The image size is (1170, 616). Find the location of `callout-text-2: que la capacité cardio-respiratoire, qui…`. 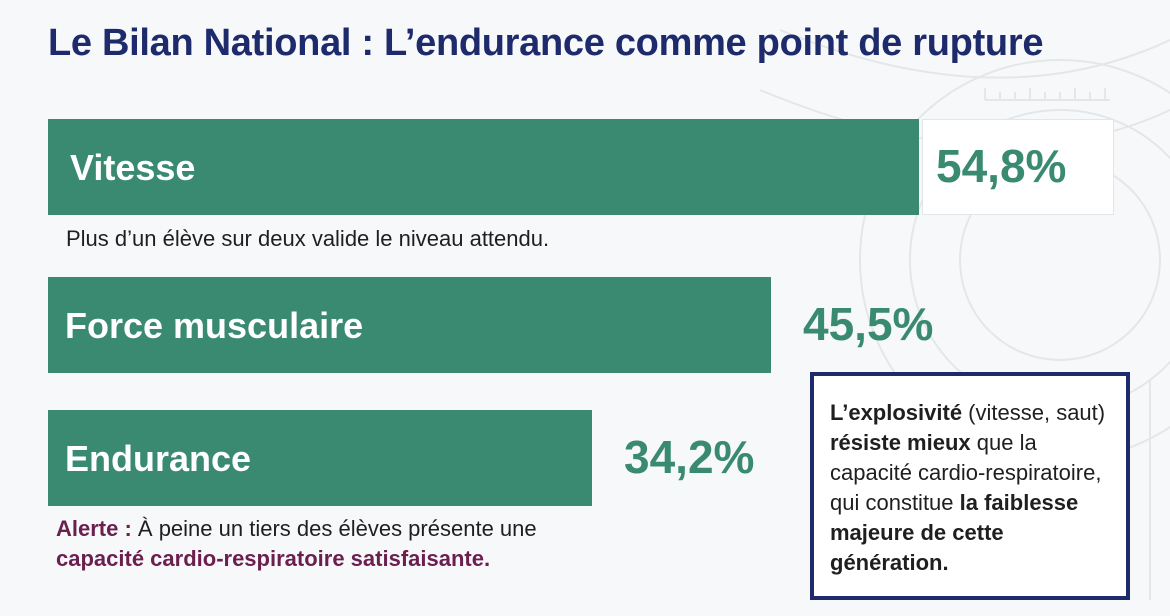

callout-text-2: que la capacité cardio-respiratoire, qui… is located at coordinates (966, 472).